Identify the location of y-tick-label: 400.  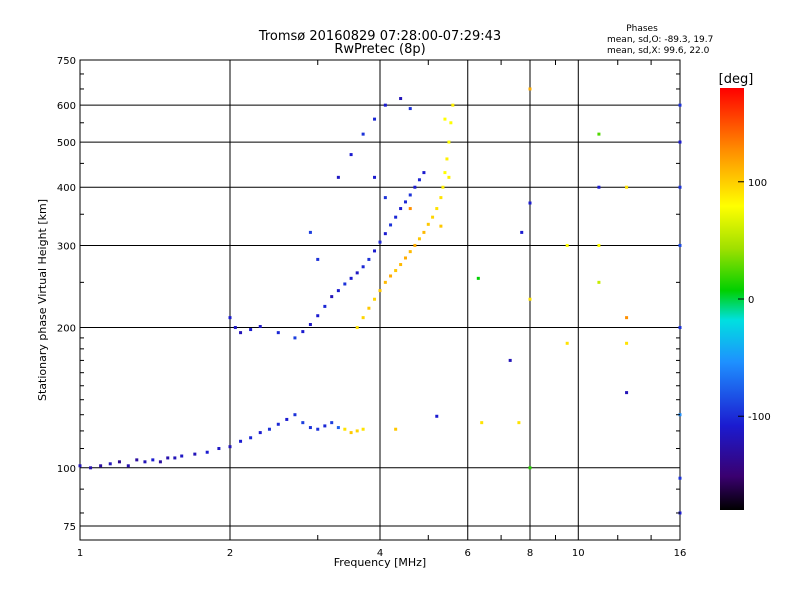
(66, 188).